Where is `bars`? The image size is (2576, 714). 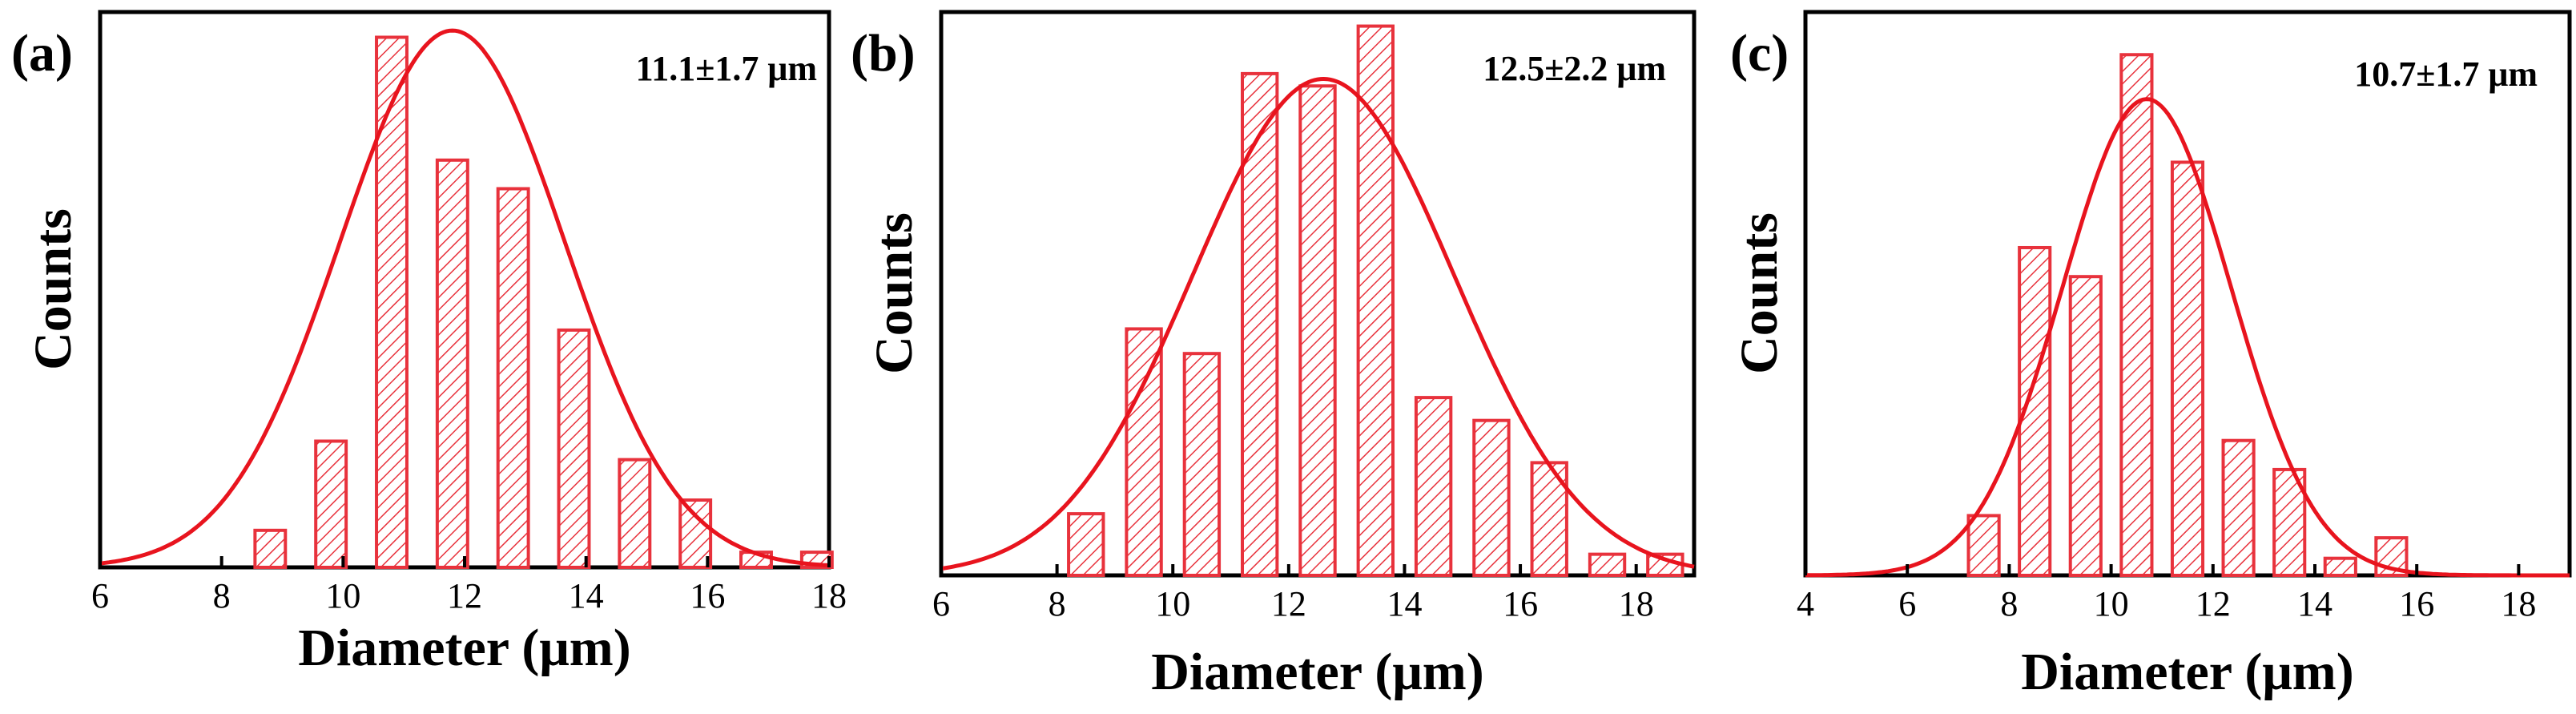 bars is located at coordinates (2188, 315).